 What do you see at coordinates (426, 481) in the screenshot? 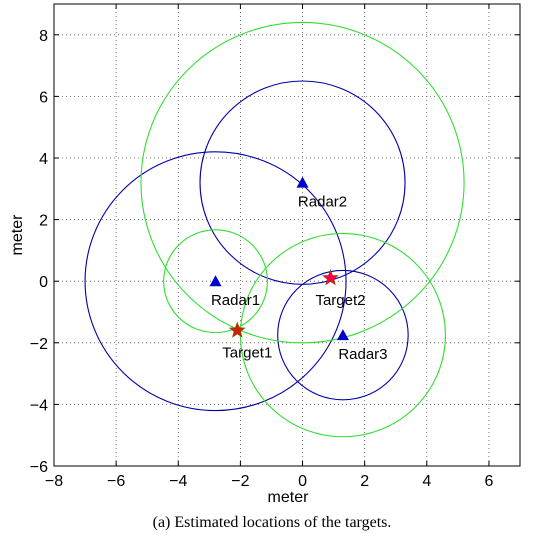
I see `x-tick-label: 4` at bounding box center [426, 481].